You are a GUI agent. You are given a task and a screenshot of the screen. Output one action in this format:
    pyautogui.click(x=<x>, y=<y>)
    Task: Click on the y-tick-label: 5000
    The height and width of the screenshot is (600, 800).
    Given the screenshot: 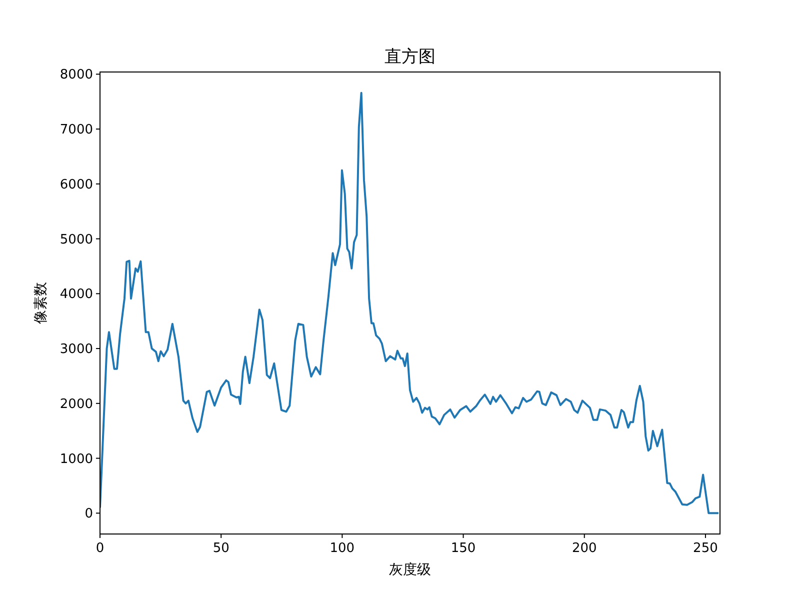 What is the action you would take?
    pyautogui.click(x=76, y=240)
    